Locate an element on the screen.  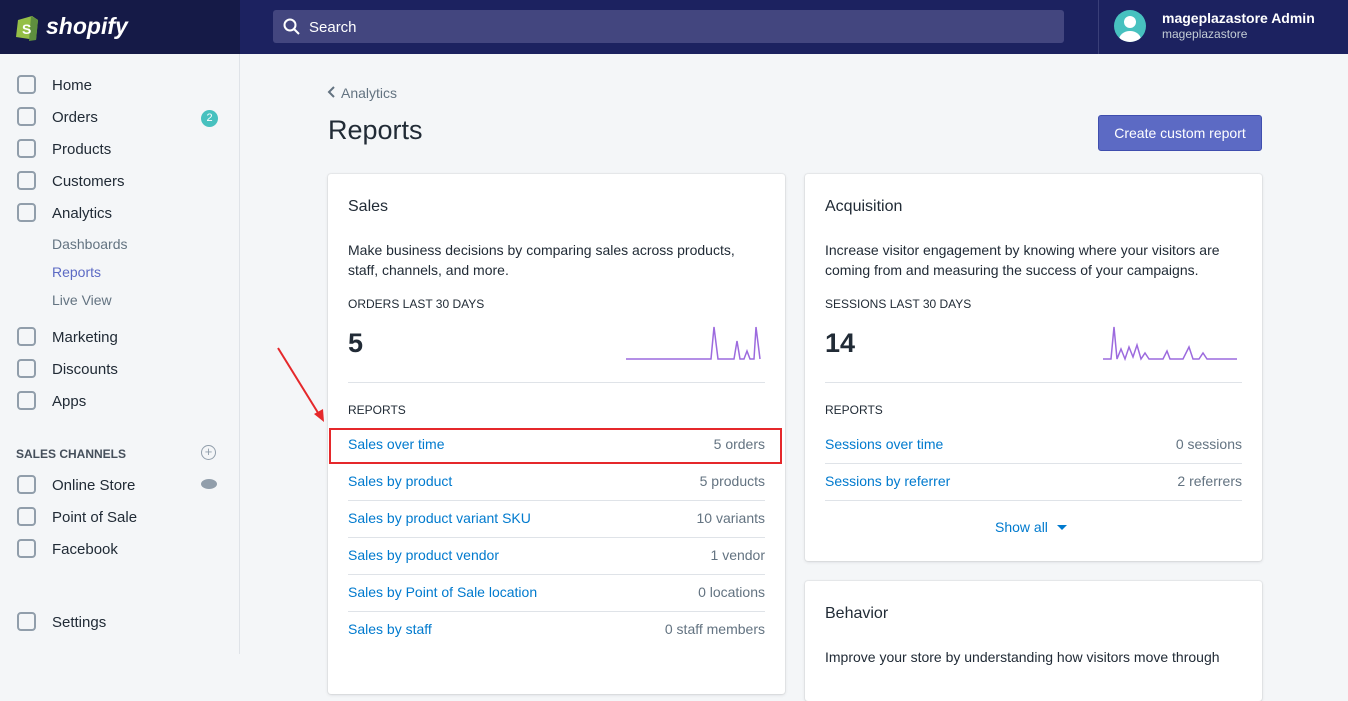
back-chevron is located at coordinates (331, 92).